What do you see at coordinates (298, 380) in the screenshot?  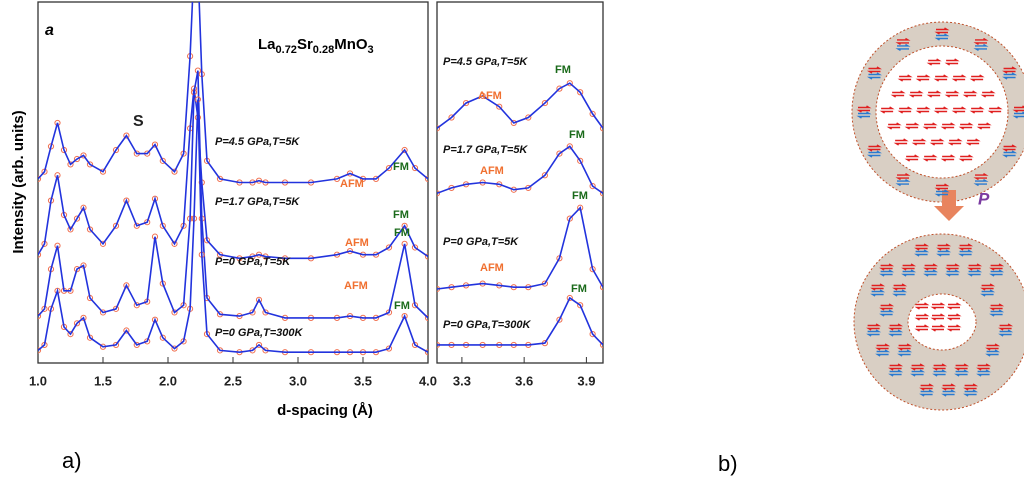 I see `x-tick-label: 3.0` at bounding box center [298, 380].